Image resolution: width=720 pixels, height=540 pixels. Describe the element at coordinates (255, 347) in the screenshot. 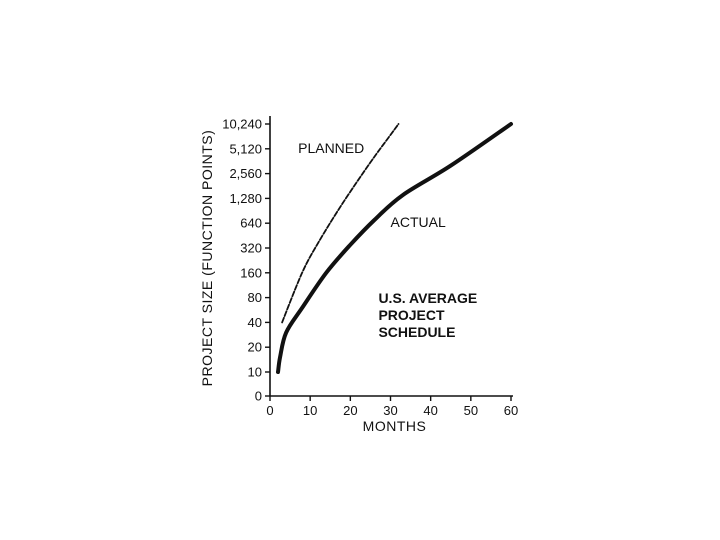

I see `y-tick-label: 20` at that location.